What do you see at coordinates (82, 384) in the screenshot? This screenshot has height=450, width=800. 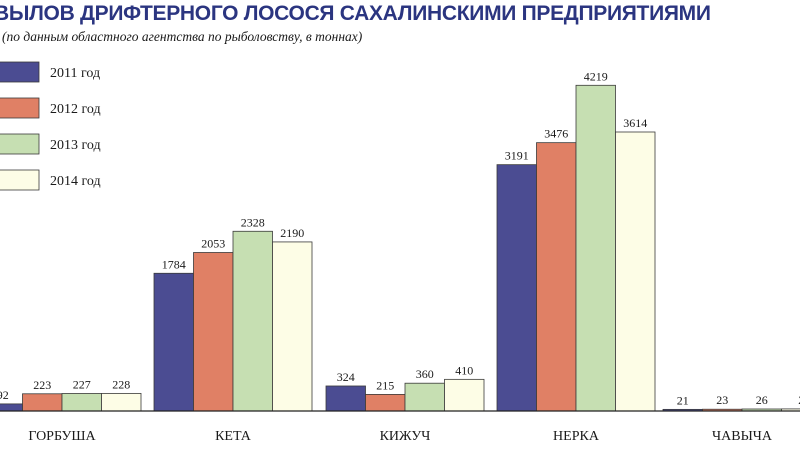 I see `value-label: 227` at bounding box center [82, 384].